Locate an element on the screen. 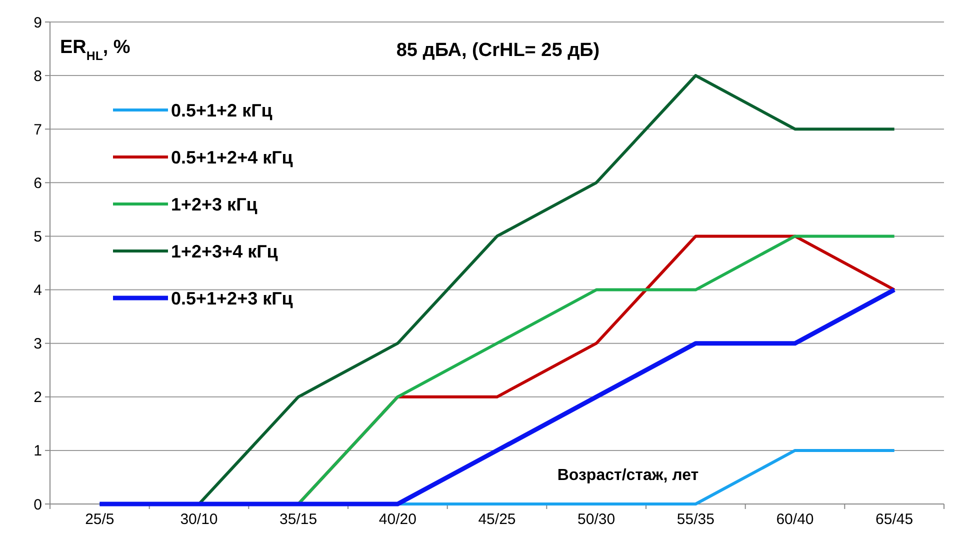 This screenshot has width=970, height=542. x-tick-label: 35/15 is located at coordinates (299, 519).